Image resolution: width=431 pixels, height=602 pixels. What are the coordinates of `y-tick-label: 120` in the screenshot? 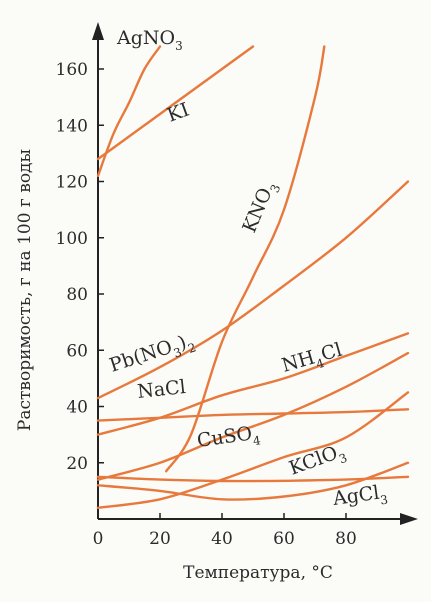 It's located at (72, 183).